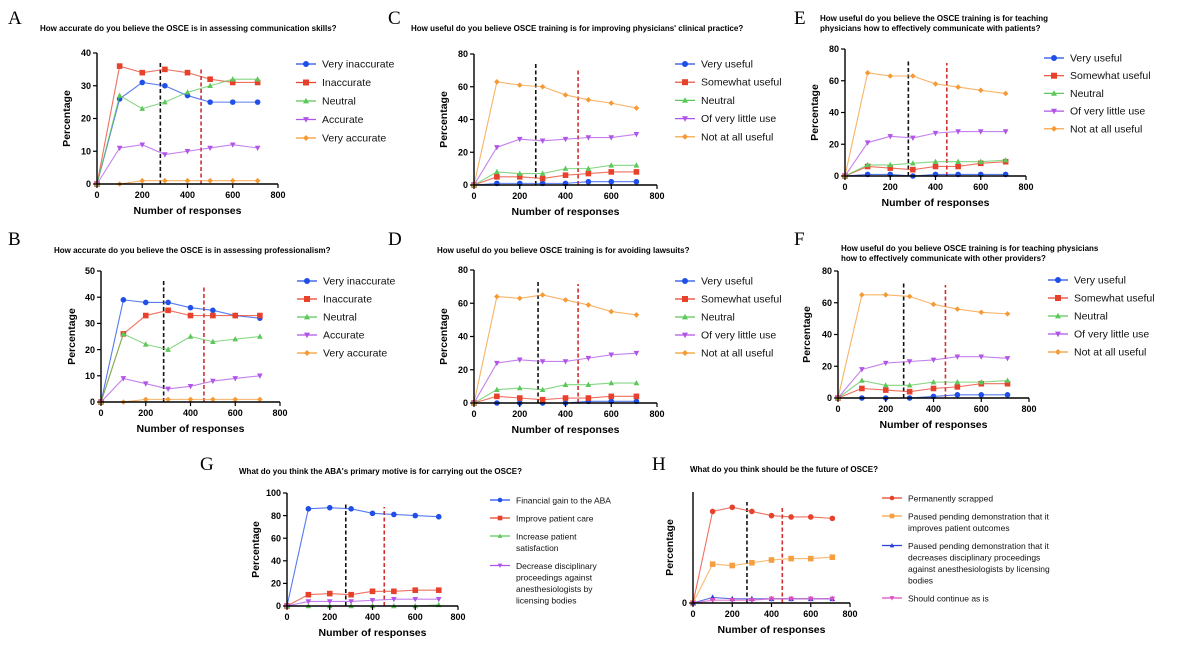  What do you see at coordinates (345, 65) in the screenshot?
I see `legend-item: Very inaccurate` at bounding box center [345, 65].